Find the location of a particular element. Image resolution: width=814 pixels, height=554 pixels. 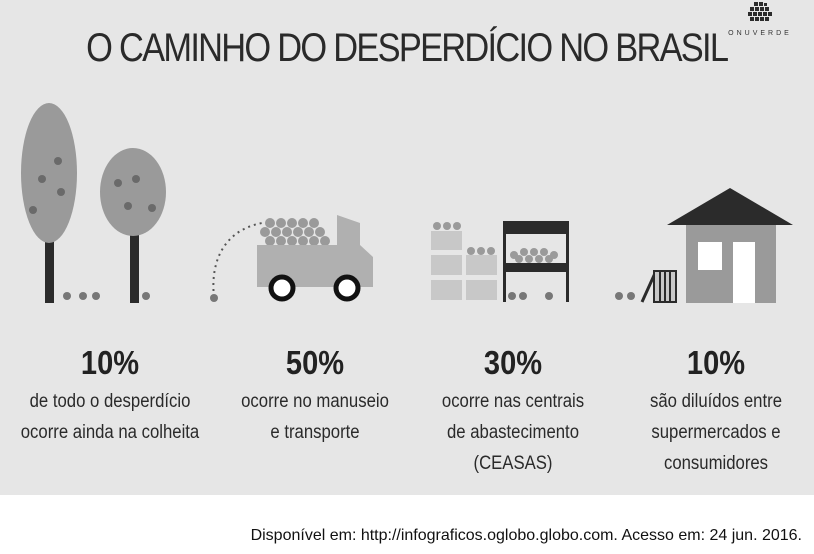

brand-name: ONUVERDE is located at coordinates (760, 33).